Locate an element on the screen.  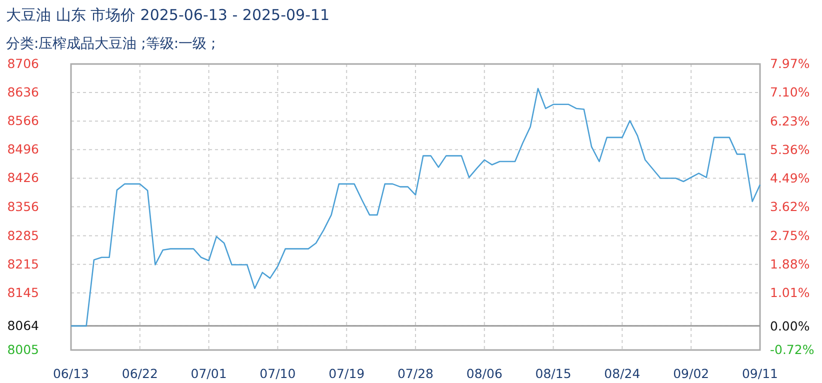
ytick: 8145 is located at coordinates (23, 292).